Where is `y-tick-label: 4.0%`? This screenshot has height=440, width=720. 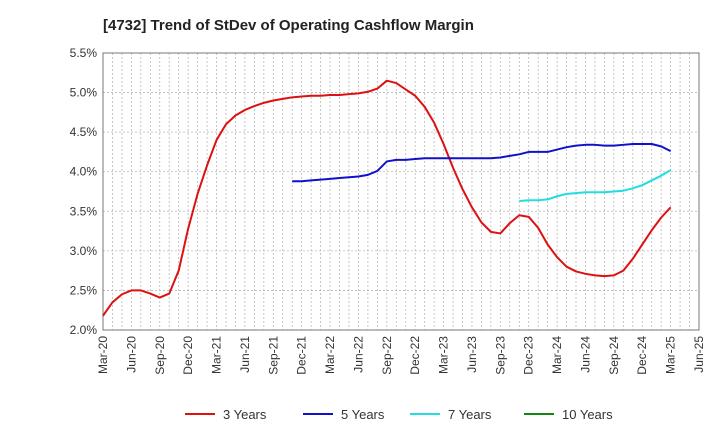 y-tick-label: 4.0% is located at coordinates (84, 172).